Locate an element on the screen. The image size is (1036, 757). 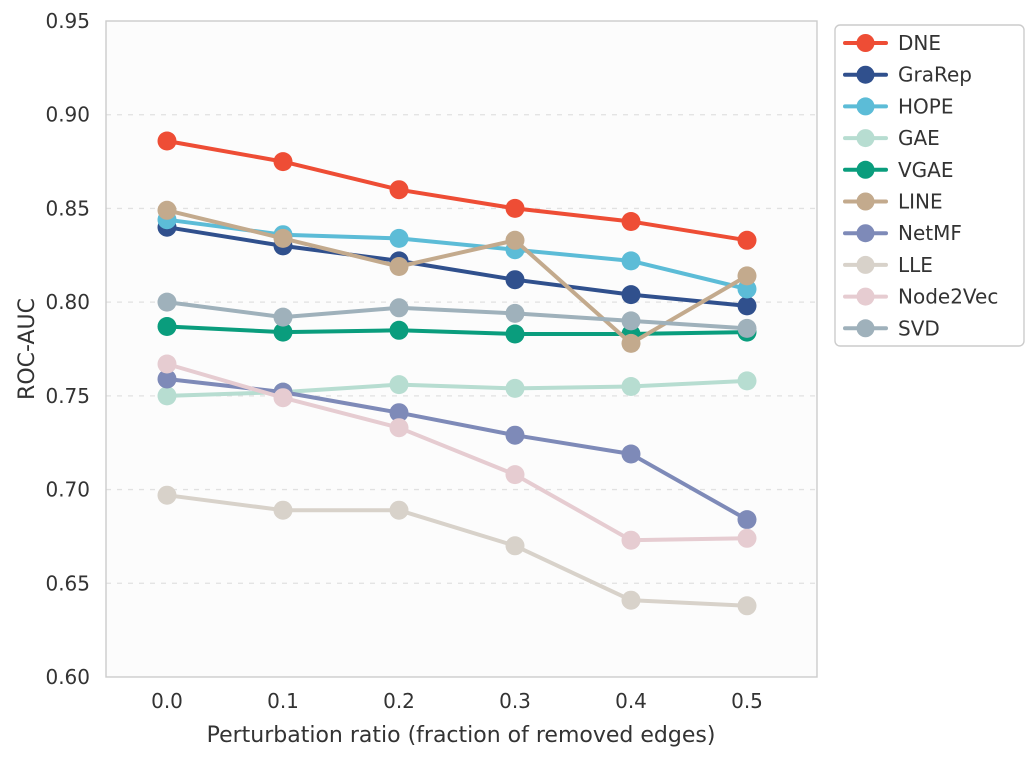
series-point-HOPE-0.4 is located at coordinates (631, 261).